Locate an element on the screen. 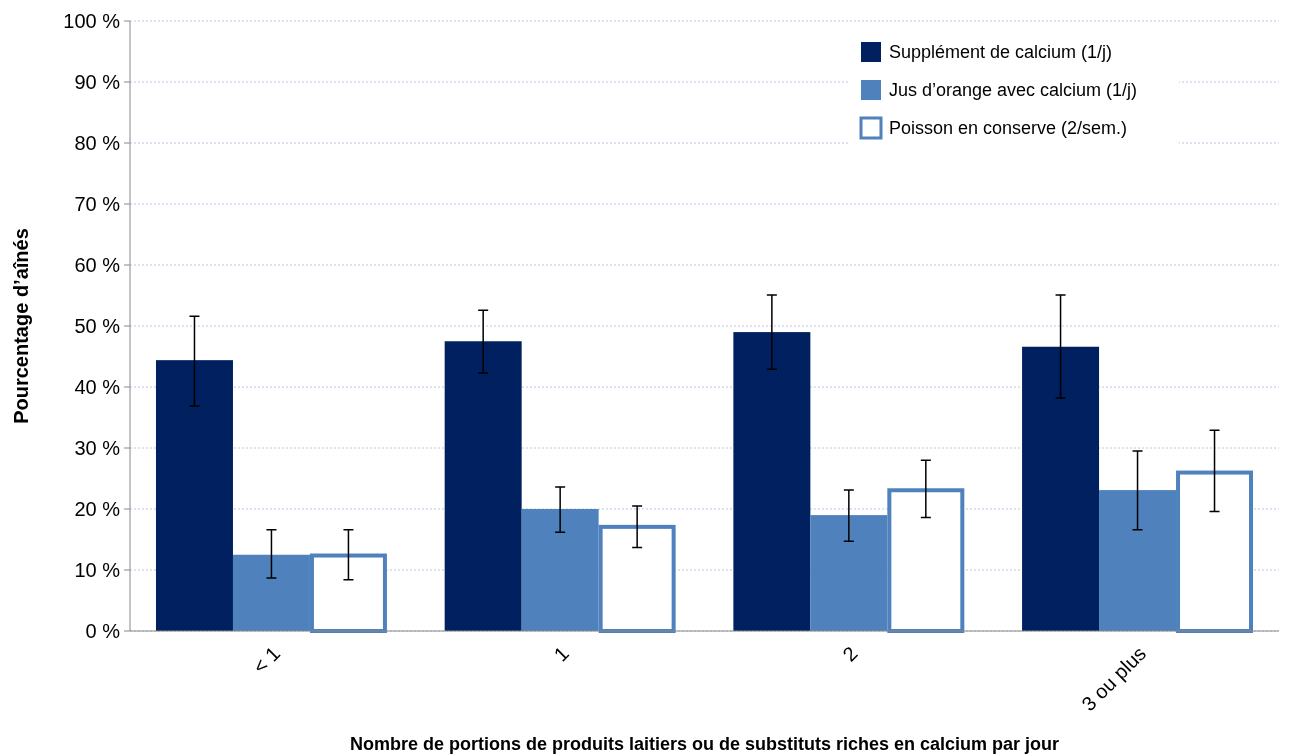  y-tick-label: 40 % is located at coordinates (97, 387).